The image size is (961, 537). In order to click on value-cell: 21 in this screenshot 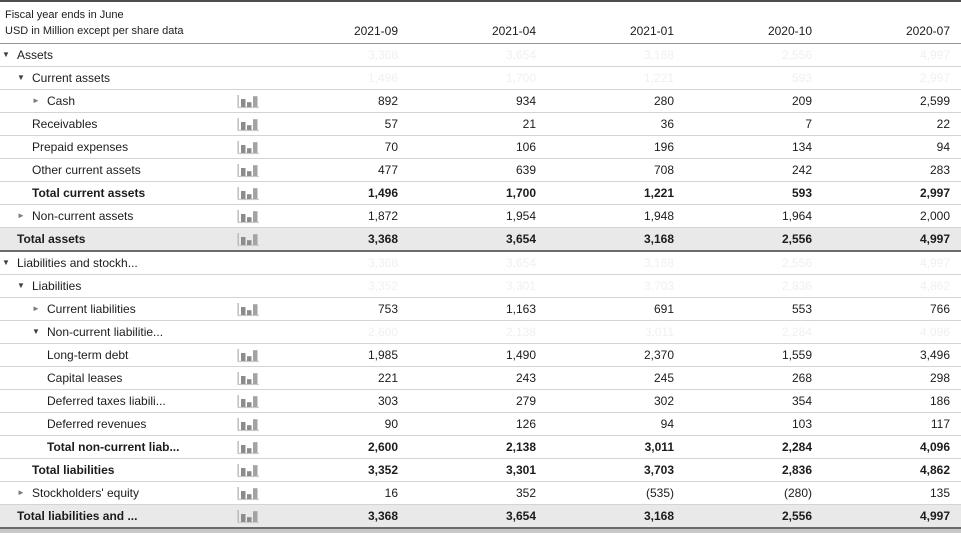, I will do `click(529, 124)`.